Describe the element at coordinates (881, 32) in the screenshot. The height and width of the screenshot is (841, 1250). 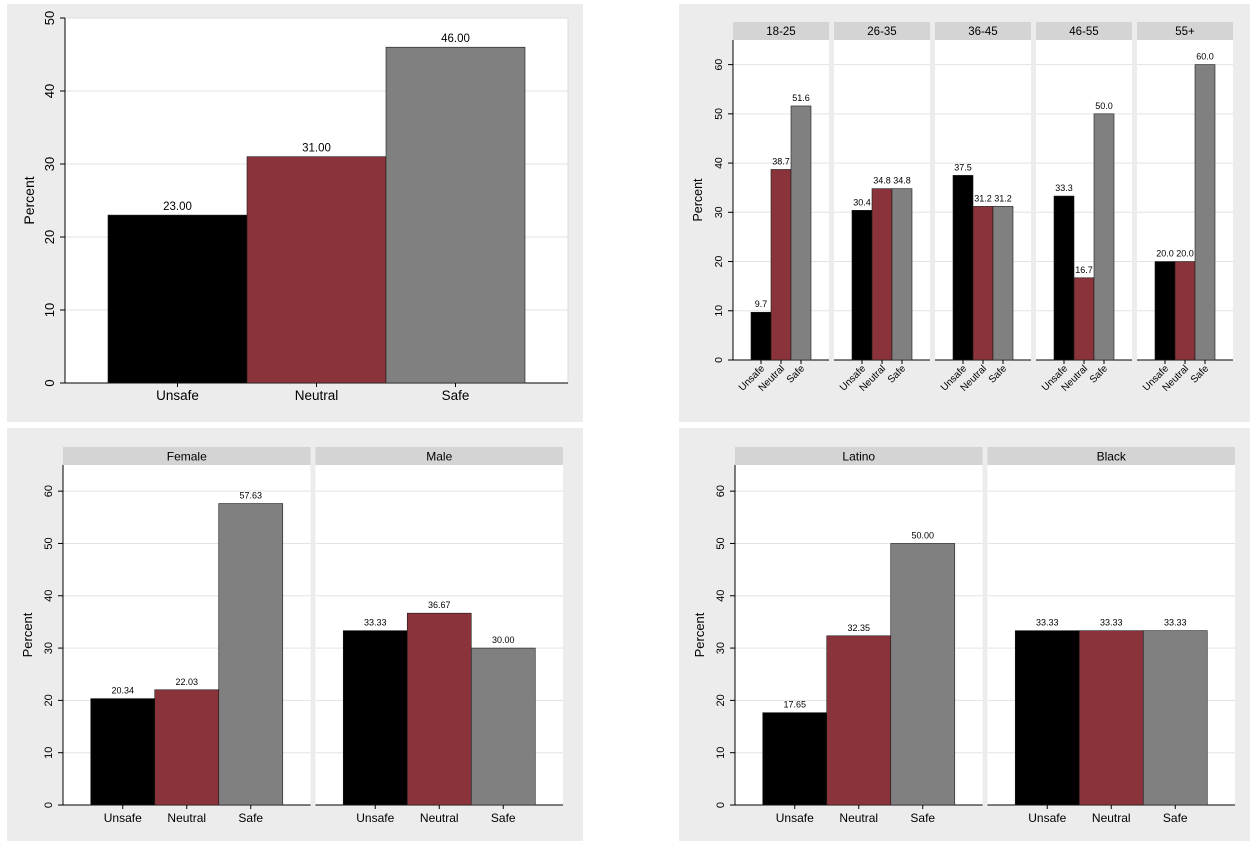
I see `facet-label: 26-35` at that location.